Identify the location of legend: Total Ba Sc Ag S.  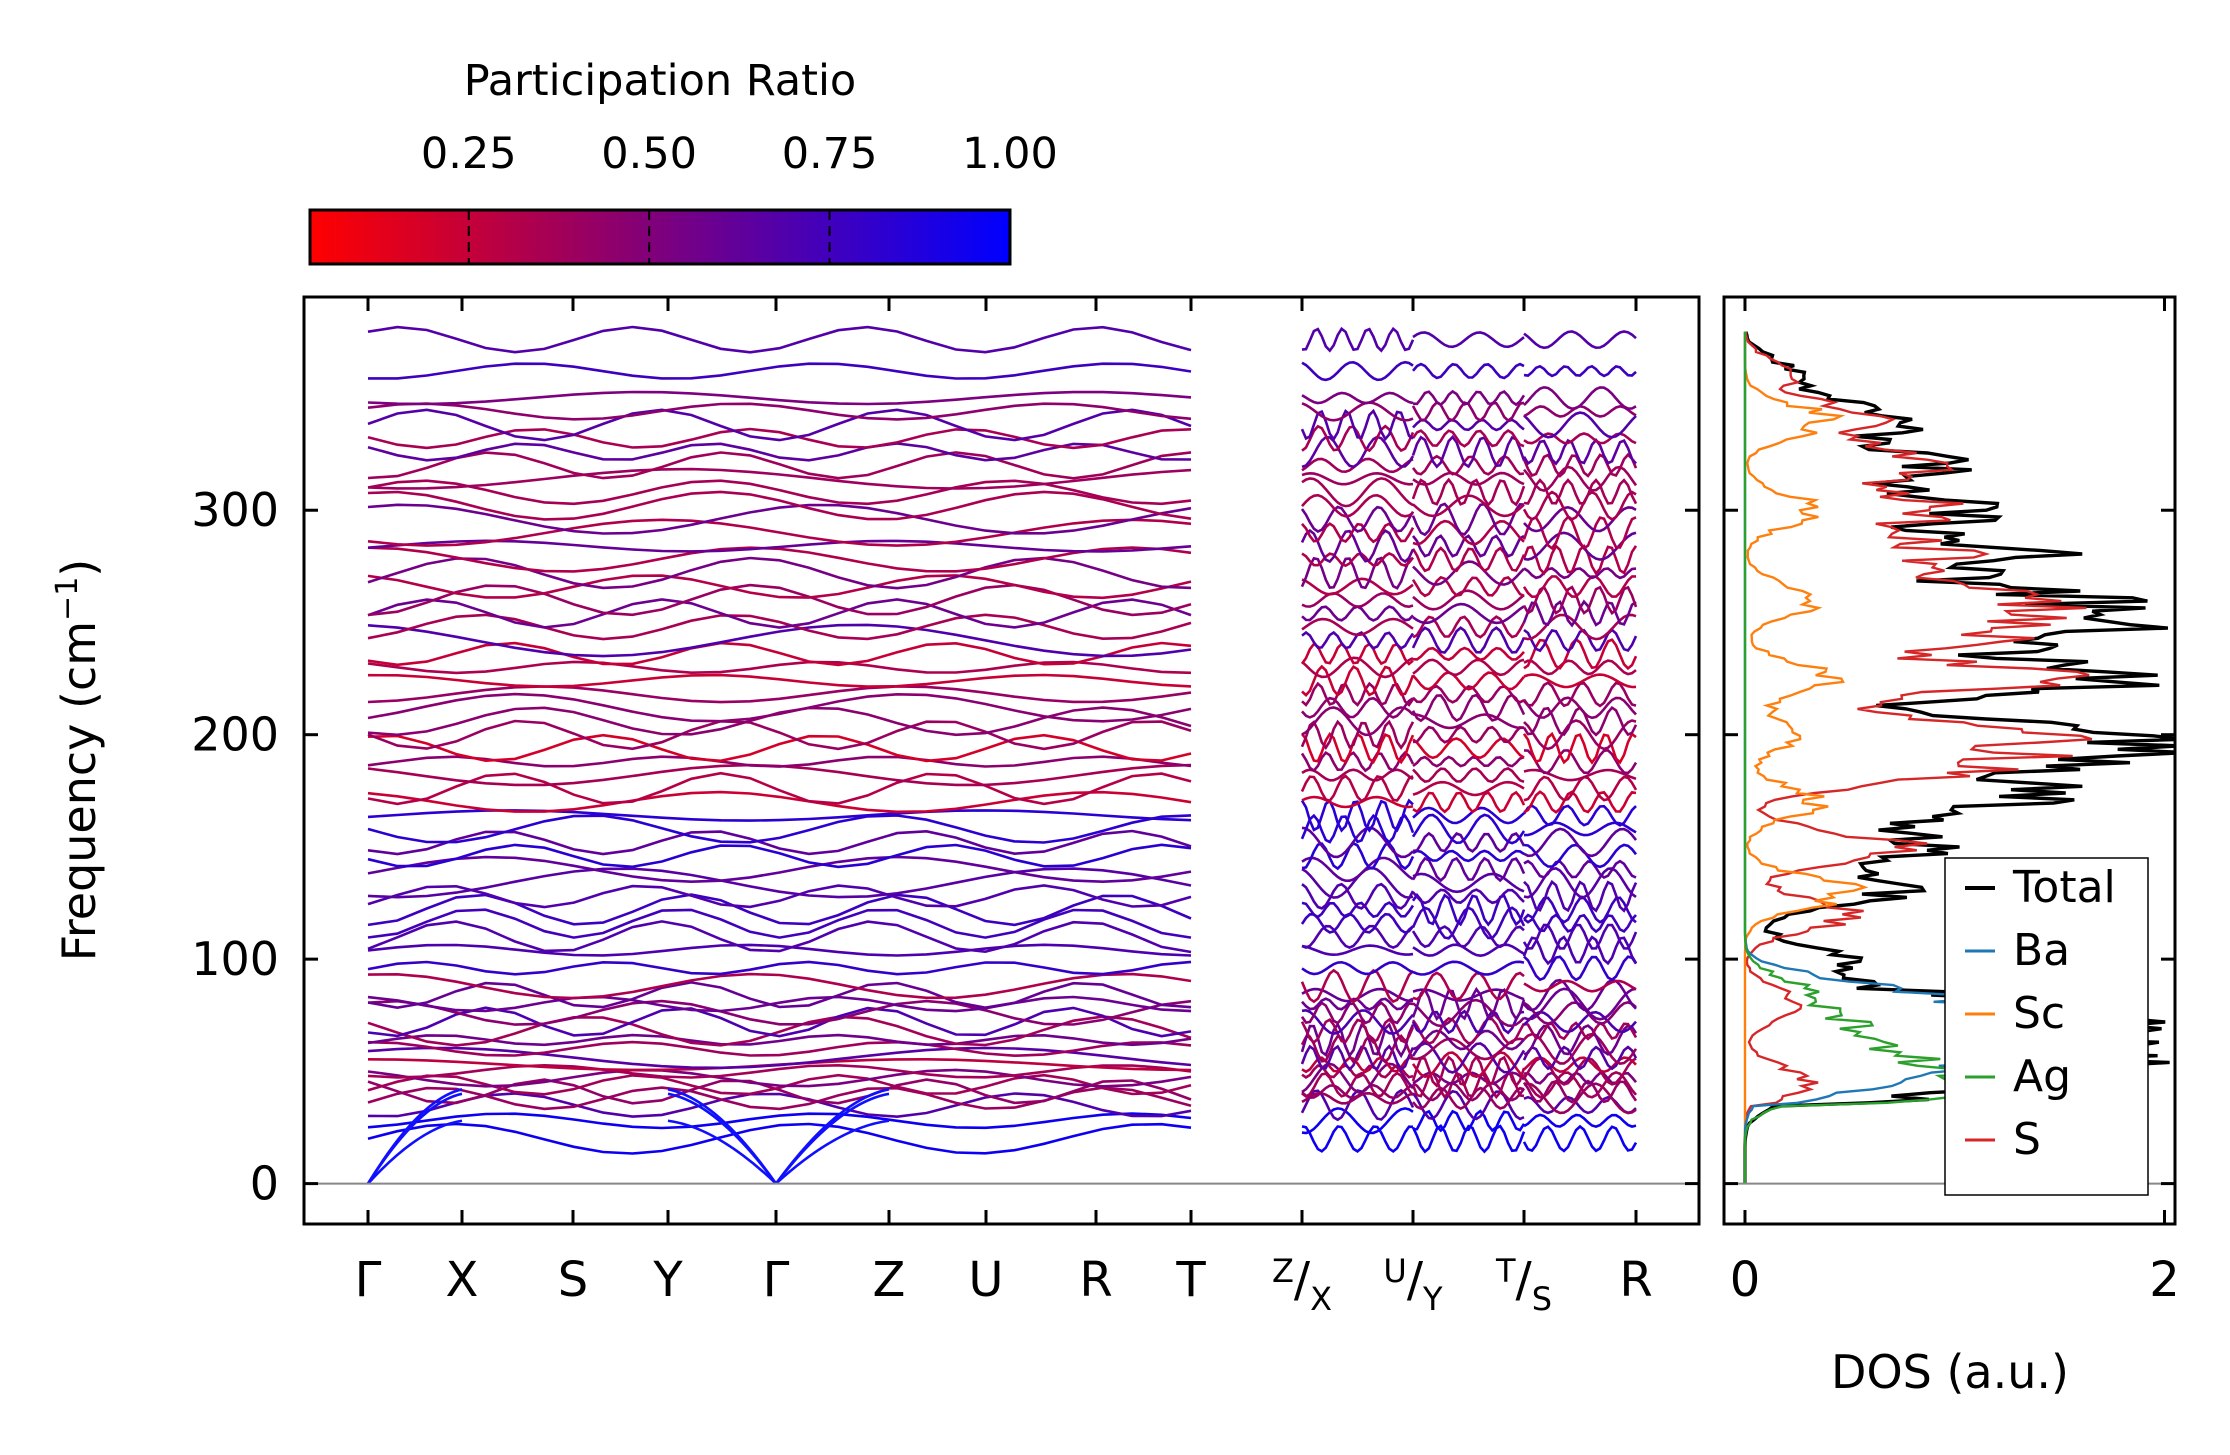
(2046, 1026).